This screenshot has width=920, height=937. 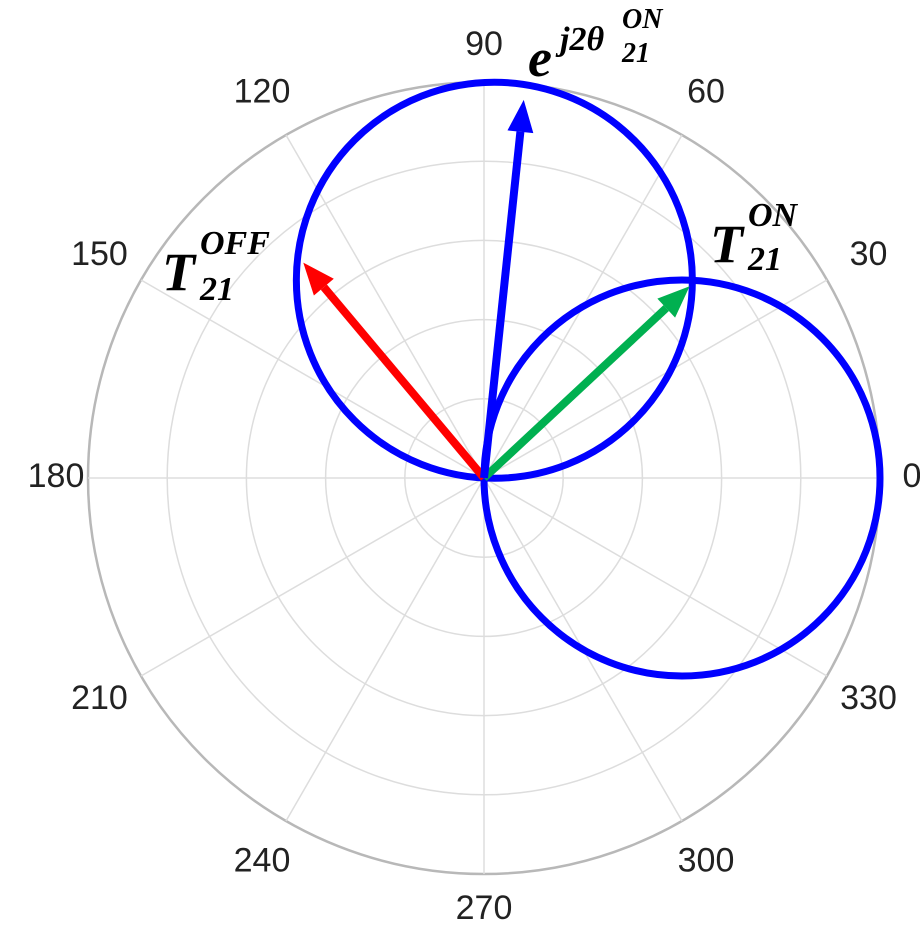 I want to click on theta-tick-label: 210, so click(x=99, y=698).